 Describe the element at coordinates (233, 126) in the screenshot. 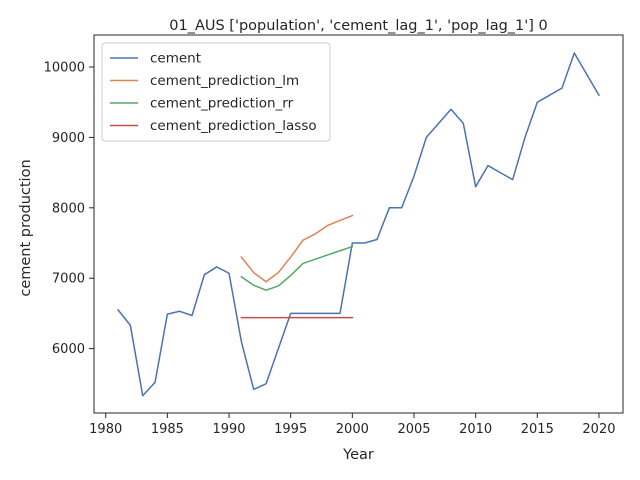

I see `legend-label-cement-prediction-lasso: cement_prediction_lasso` at that location.